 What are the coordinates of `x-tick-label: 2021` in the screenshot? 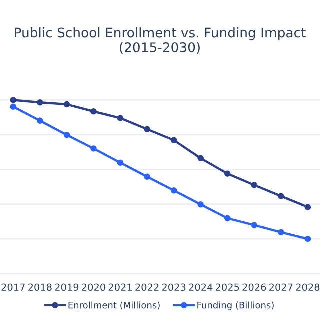 It's located at (120, 288).